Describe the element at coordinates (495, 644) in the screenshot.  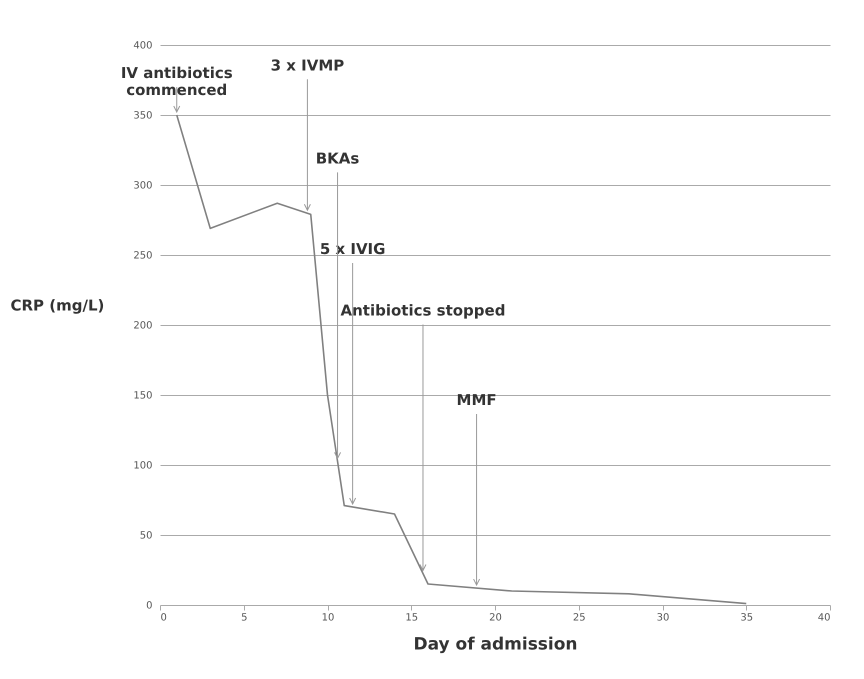
I see `x-axis-title: Day of admission` at that location.